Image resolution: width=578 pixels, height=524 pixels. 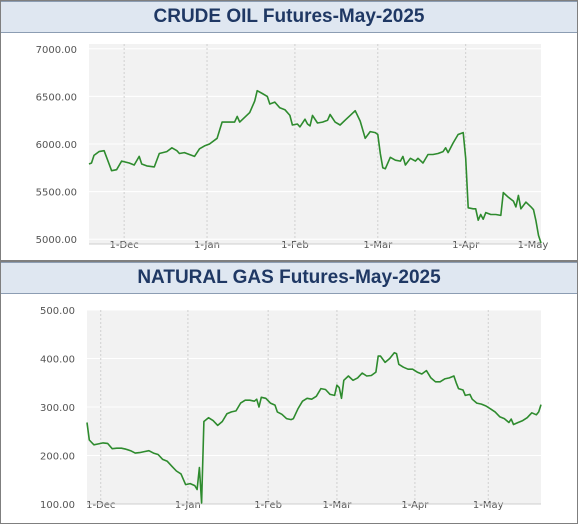 What do you see at coordinates (289, 17) in the screenshot?
I see `crude-oil-chart-title: CRUDE OIL Futures-May-2025` at bounding box center [289, 17].